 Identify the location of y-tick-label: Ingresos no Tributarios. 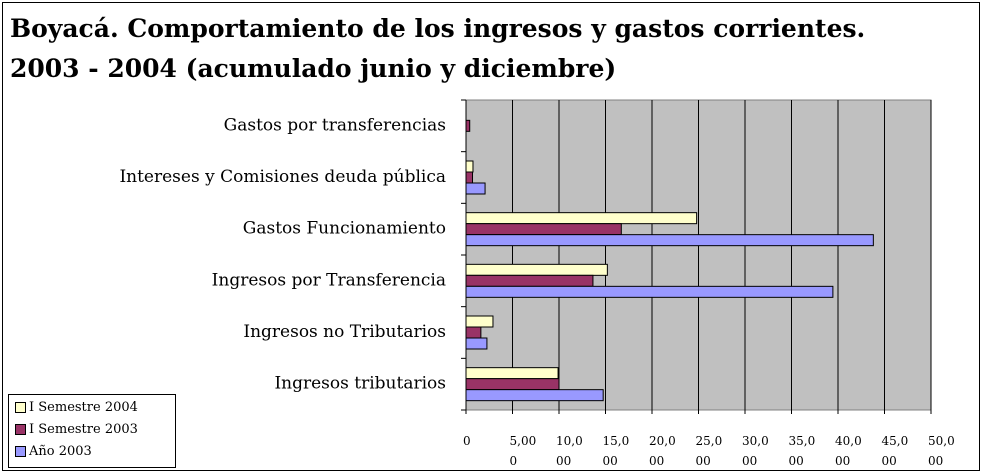
(344, 332).